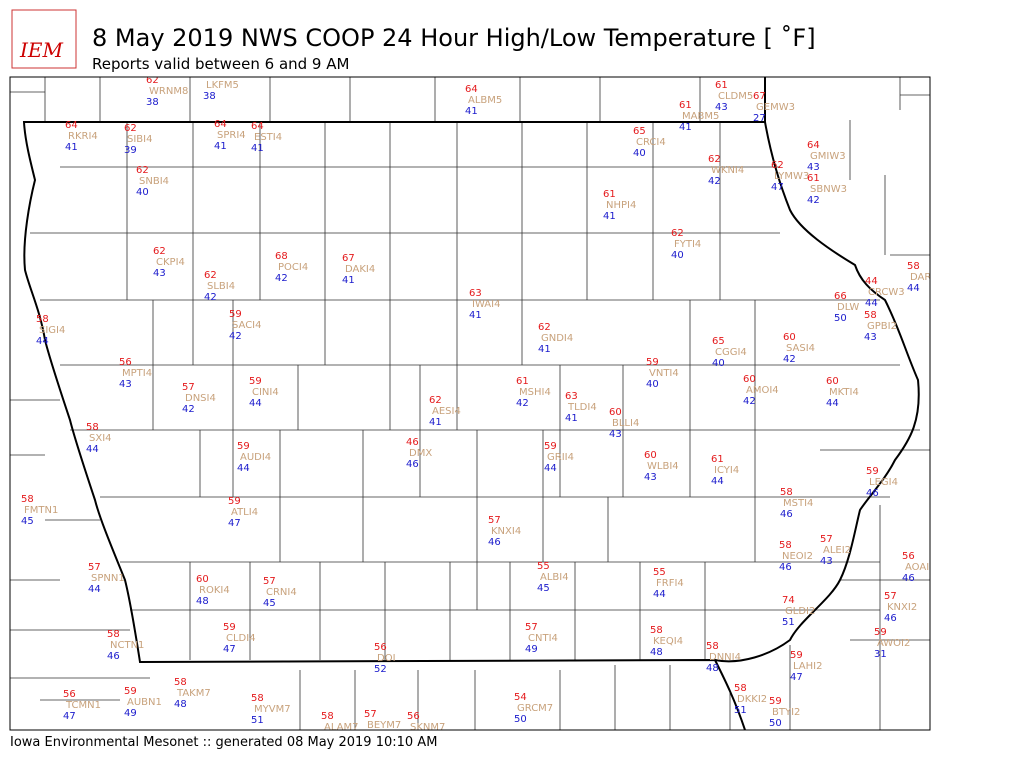 The width and height of the screenshot is (1024, 768). What do you see at coordinates (247, 325) in the screenshot?
I see `station-name: SACI4` at bounding box center [247, 325].